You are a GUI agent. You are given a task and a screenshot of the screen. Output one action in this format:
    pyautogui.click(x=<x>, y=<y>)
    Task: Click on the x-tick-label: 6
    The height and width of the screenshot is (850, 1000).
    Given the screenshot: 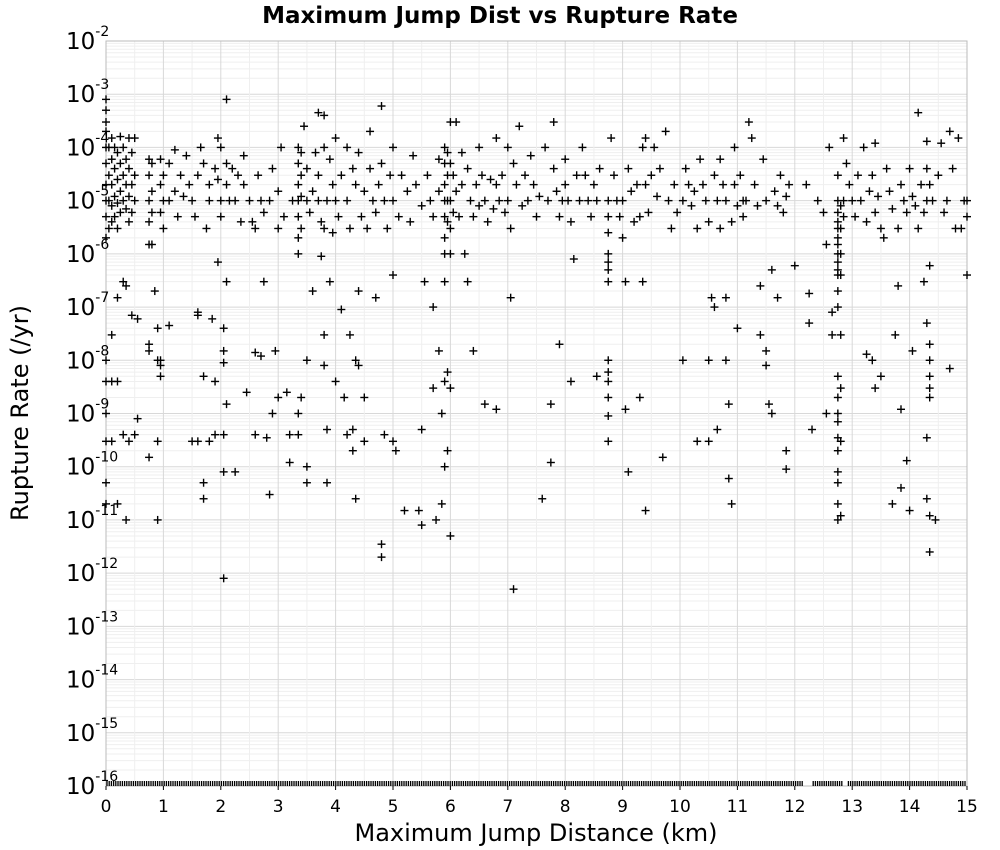 What is the action you would take?
    pyautogui.click(x=450, y=807)
    